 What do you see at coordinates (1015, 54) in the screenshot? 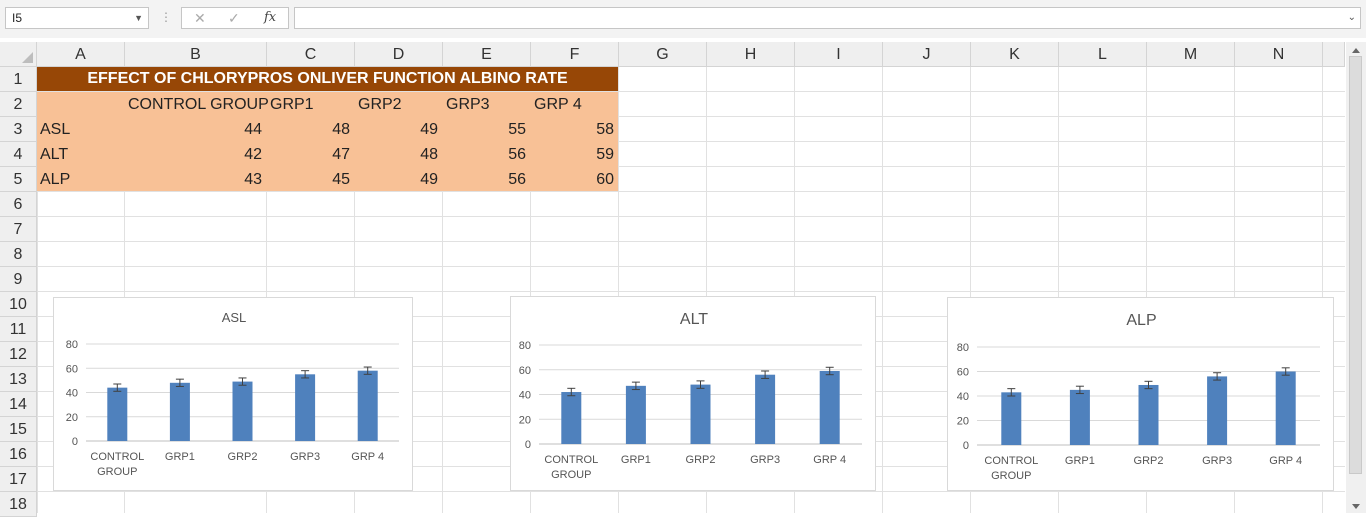
I see `column-header-k: K` at bounding box center [1015, 54].